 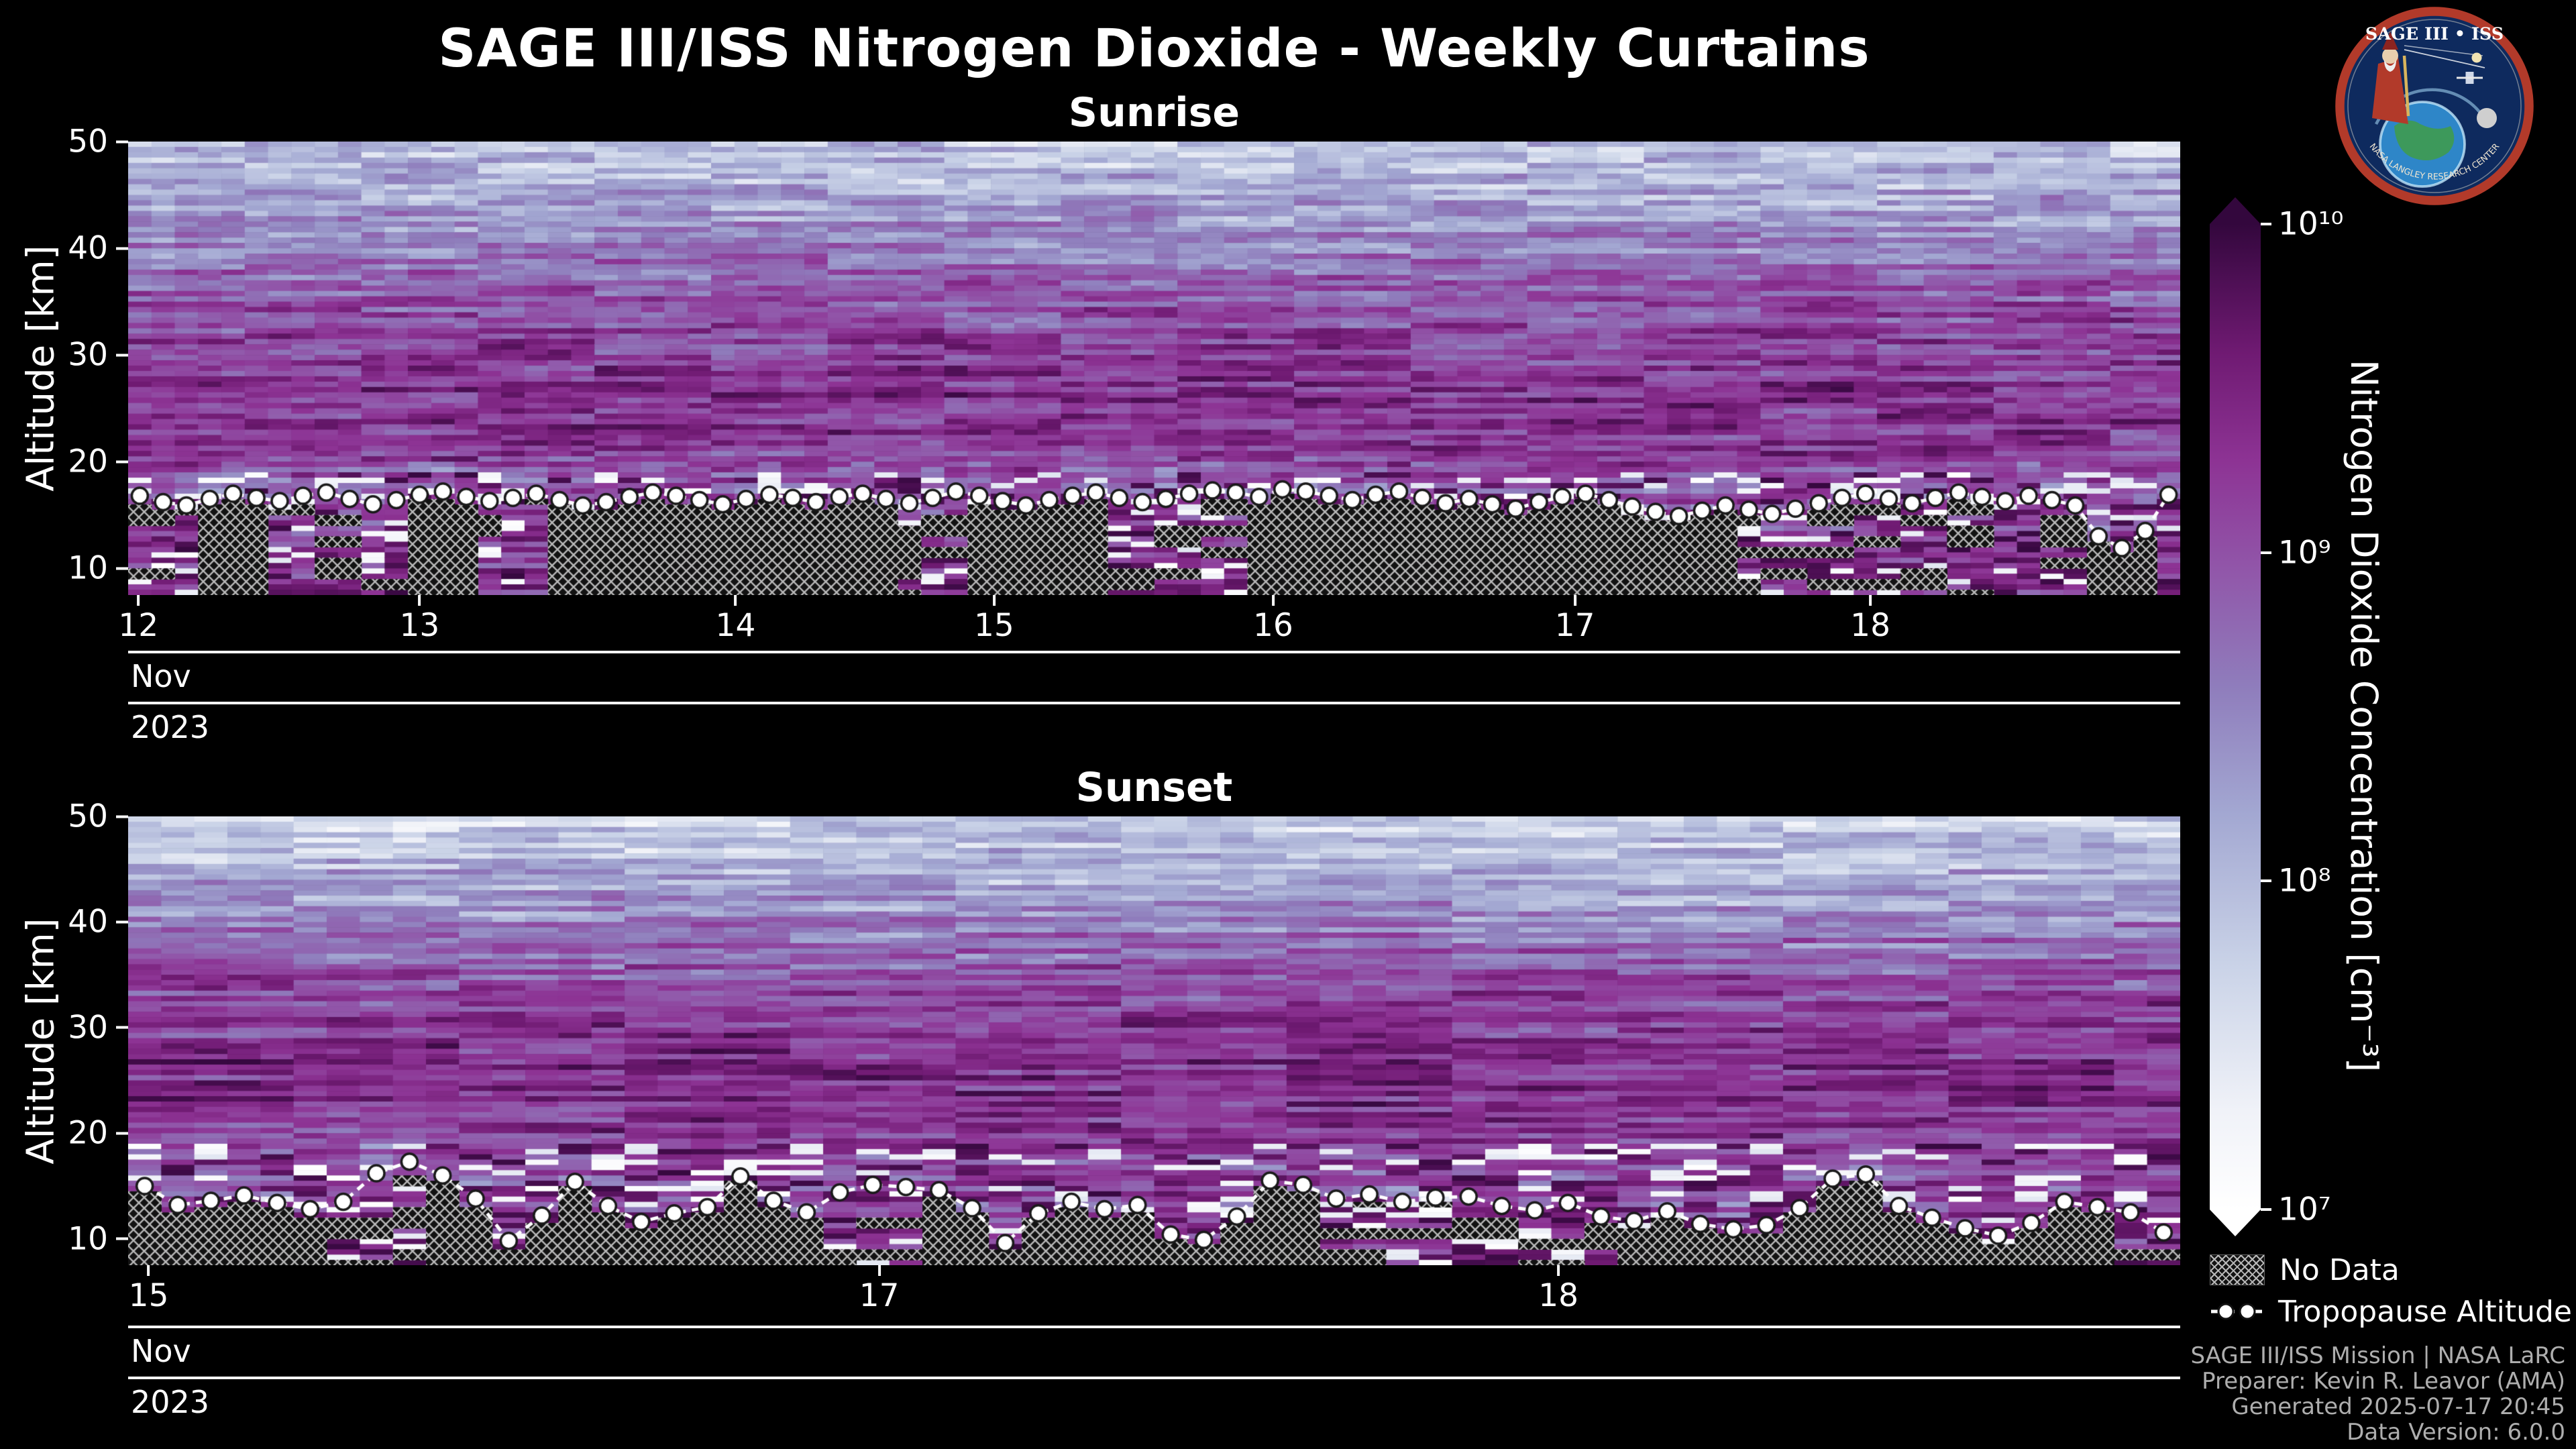 I want to click on colorbar-tick-label: 10⁸, so click(x=2304, y=881).